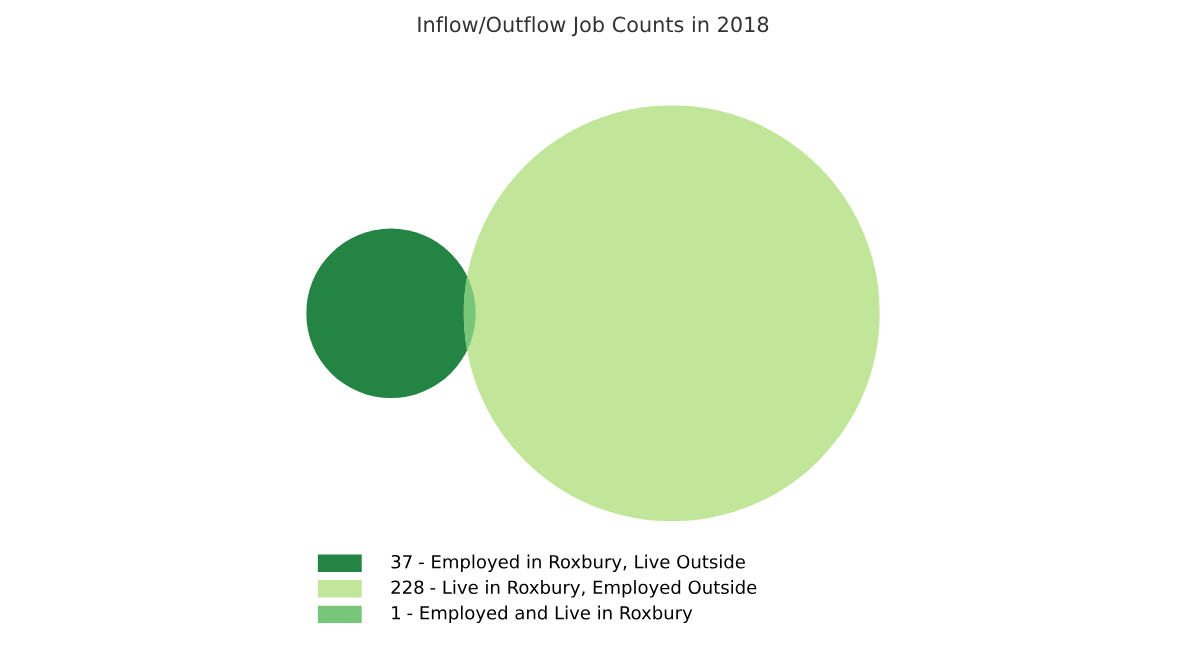 The image size is (1186, 646). I want to click on category-label: - Live in Roxbury, Employed Outside, so click(593, 589).